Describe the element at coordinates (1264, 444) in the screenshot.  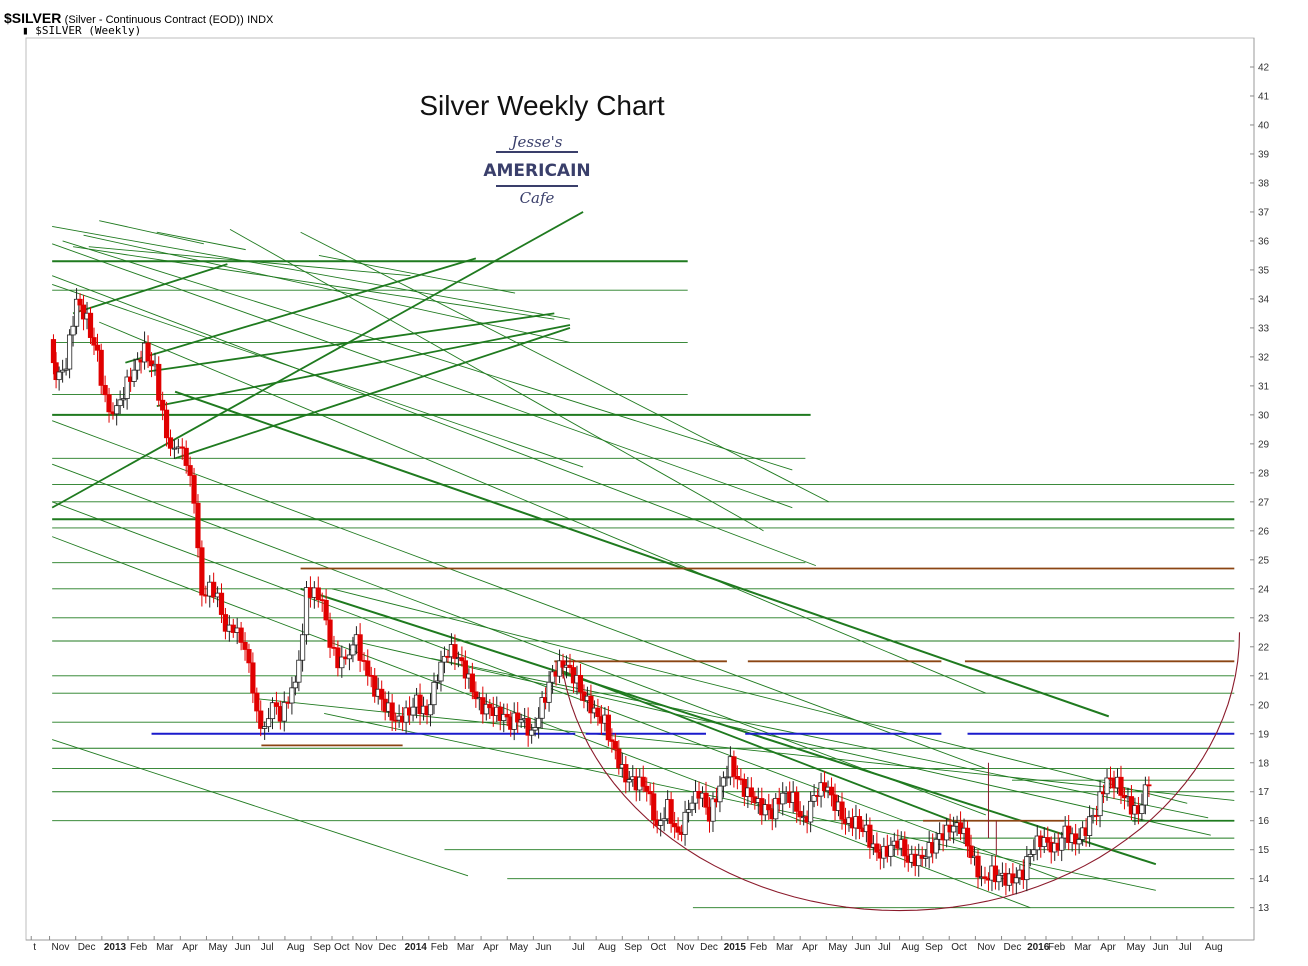
I see `y-tick-label: 29` at that location.